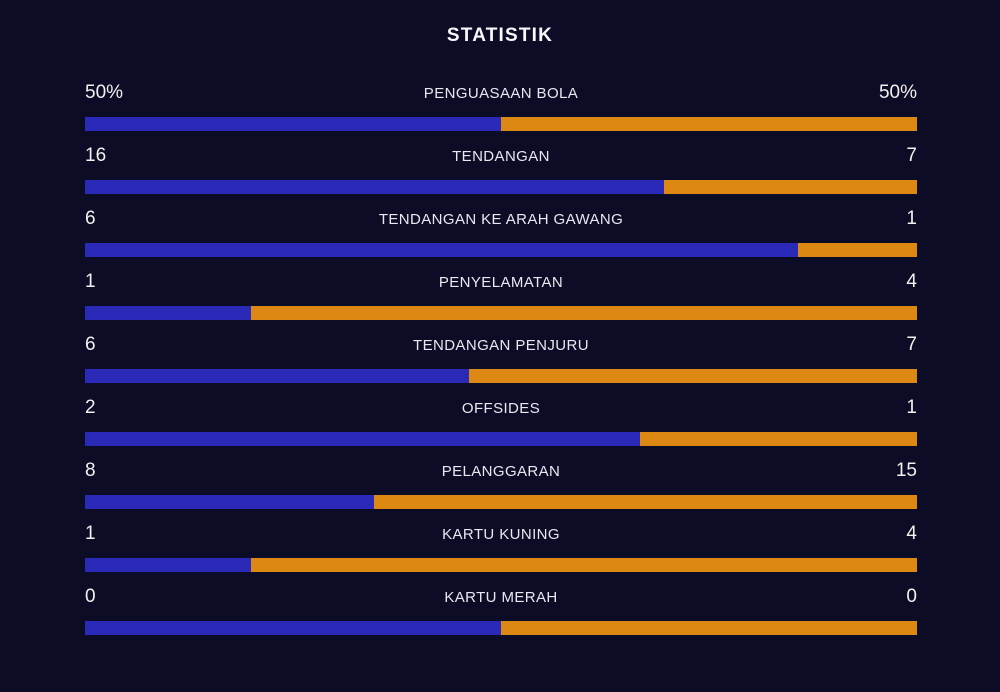 This screenshot has height=692, width=1000. What do you see at coordinates (501, 106) in the screenshot?
I see `stat-row: 50% PENGUASAAN BOLA 50%` at bounding box center [501, 106].